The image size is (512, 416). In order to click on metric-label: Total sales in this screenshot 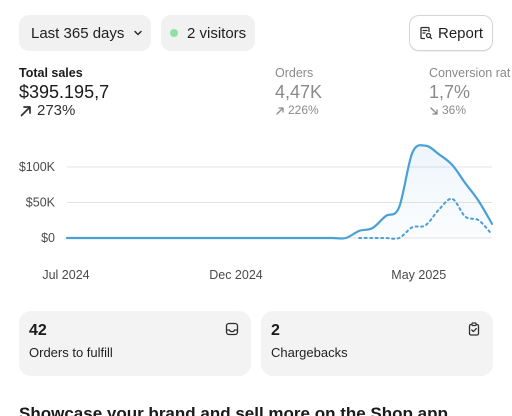, I will do `click(51, 73)`.